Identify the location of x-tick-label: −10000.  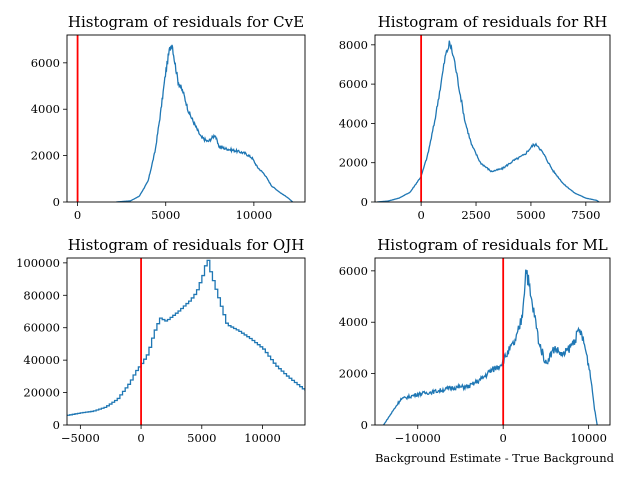
(418, 438).